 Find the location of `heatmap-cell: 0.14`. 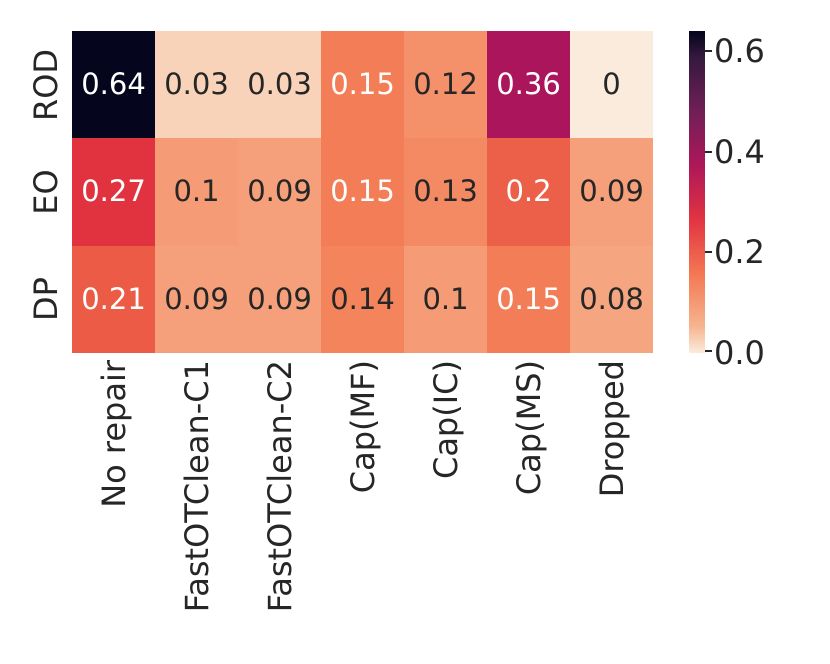

heatmap-cell: 0.14 is located at coordinates (362, 299).